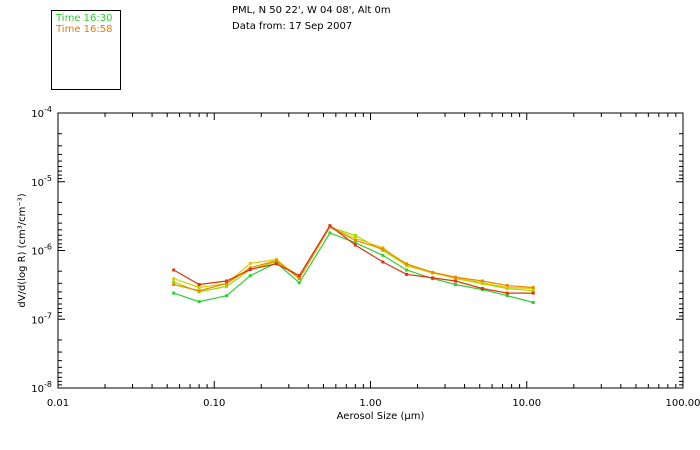 The image size is (700, 450). Describe the element at coordinates (311, 10) in the screenshot. I see `location-header: PML, N 50 22', W 04 08', Alt 0m` at that location.